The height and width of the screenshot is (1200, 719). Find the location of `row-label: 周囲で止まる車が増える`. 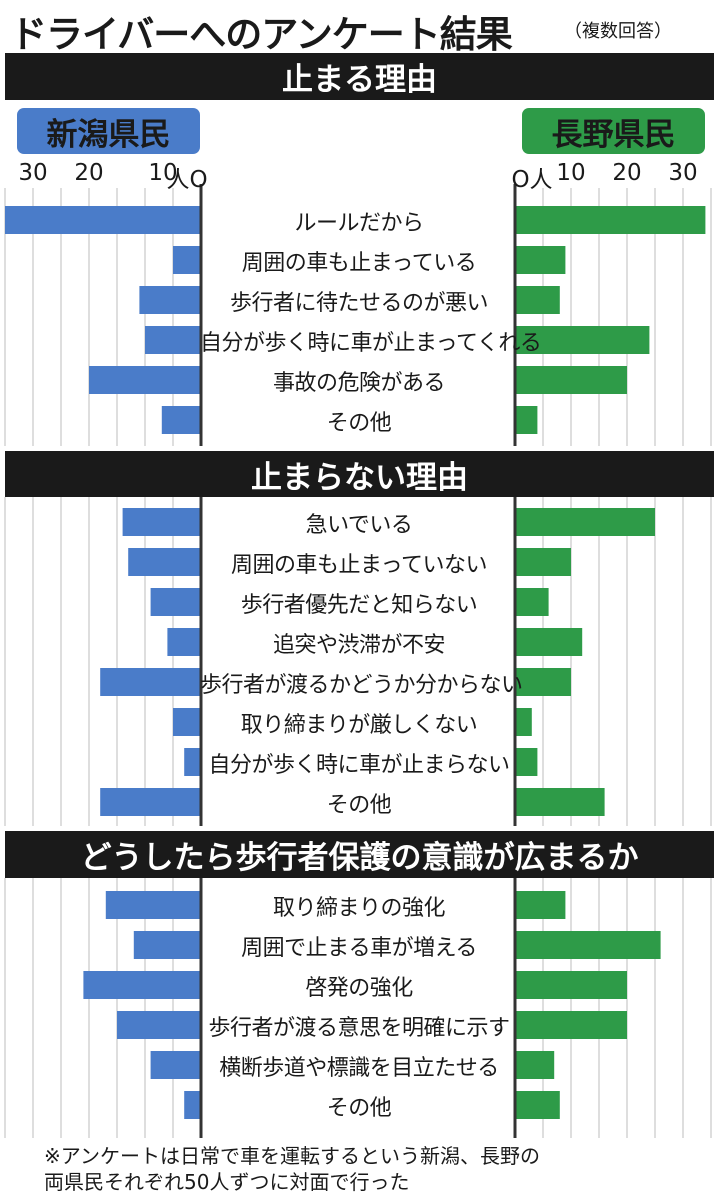

row-label: 周囲で止まる車が増える is located at coordinates (359, 948).